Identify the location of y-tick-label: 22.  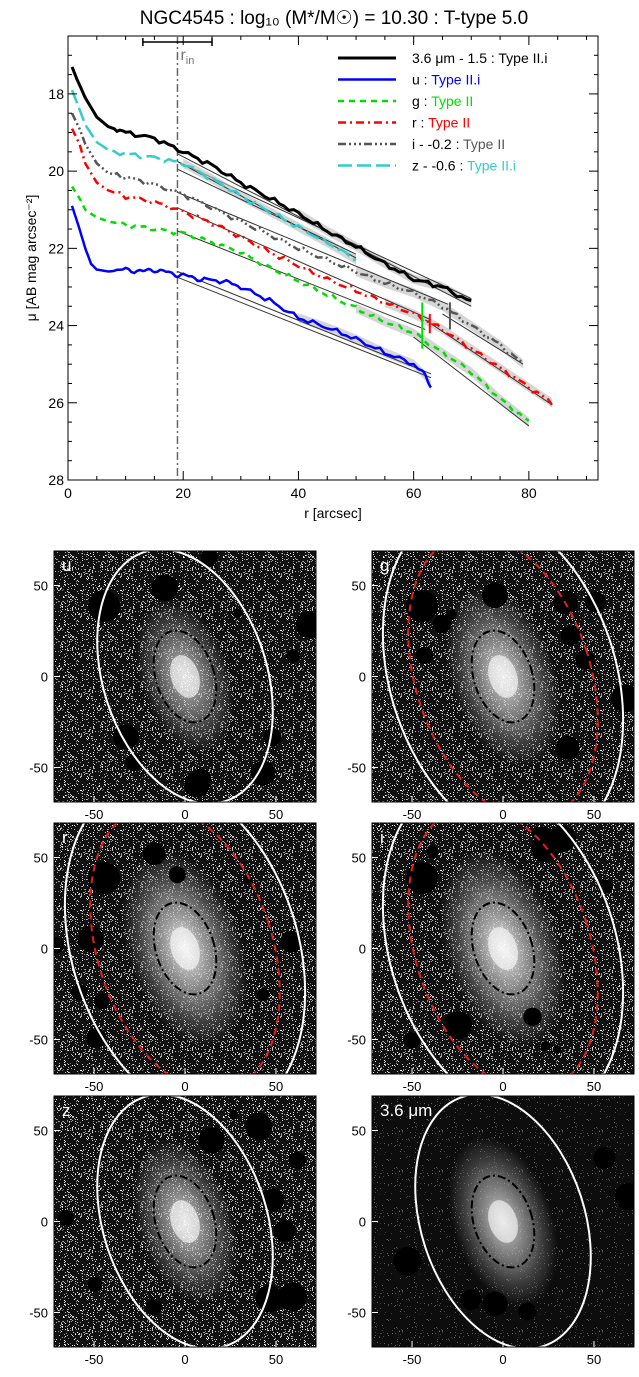
(56, 248).